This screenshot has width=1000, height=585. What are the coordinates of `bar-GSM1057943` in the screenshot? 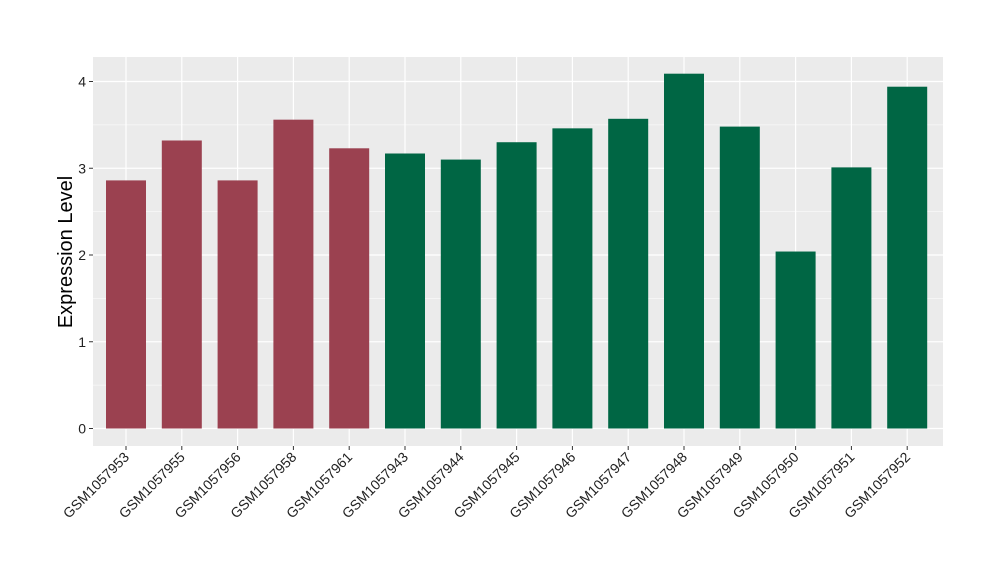 It's located at (405, 291).